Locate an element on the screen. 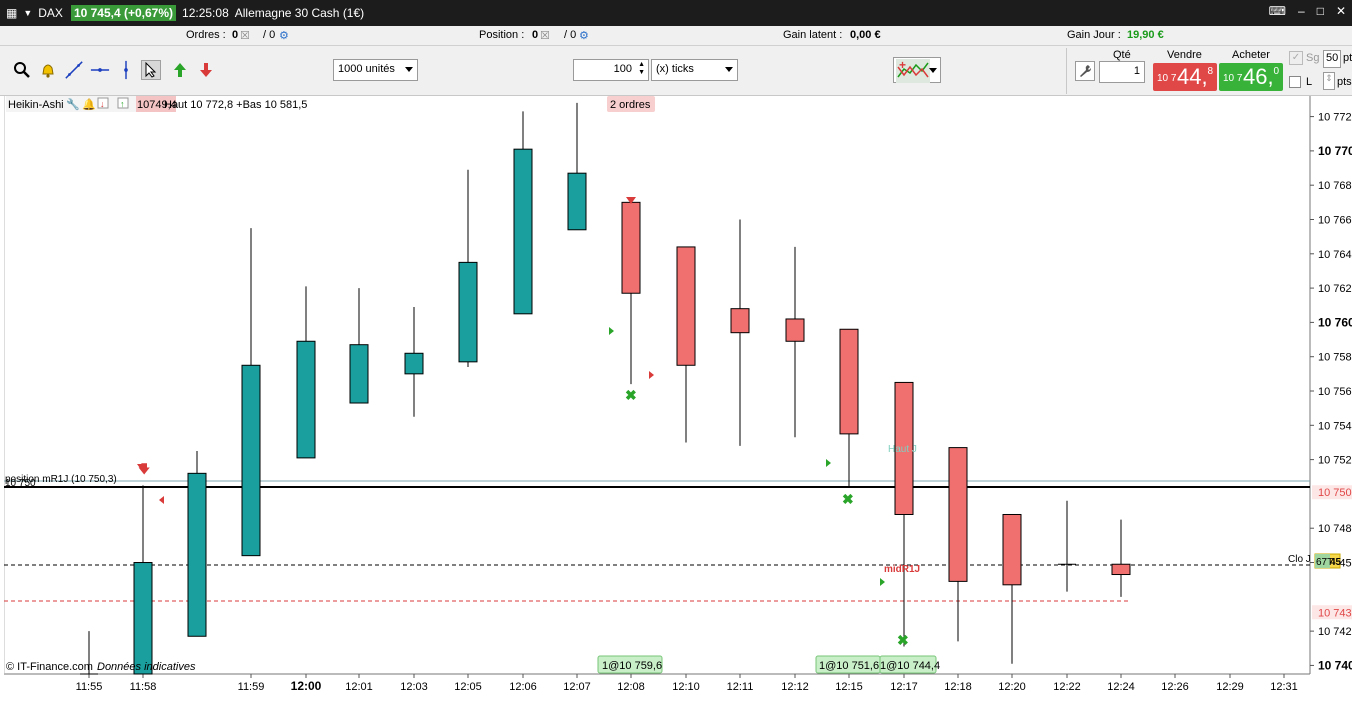 This screenshot has width=1352, height=703. vertical-line-icon is located at coordinates (126, 70).